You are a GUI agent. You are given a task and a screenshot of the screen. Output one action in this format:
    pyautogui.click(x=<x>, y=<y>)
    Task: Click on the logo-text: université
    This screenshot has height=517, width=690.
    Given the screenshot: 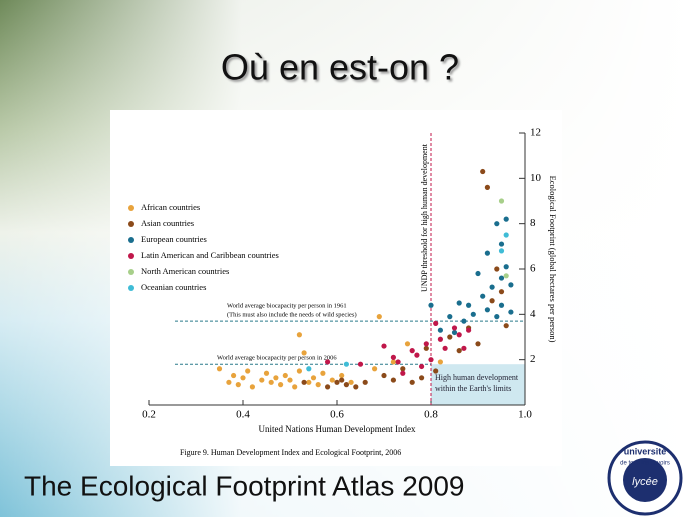 What is the action you would take?
    pyautogui.click(x=645, y=451)
    